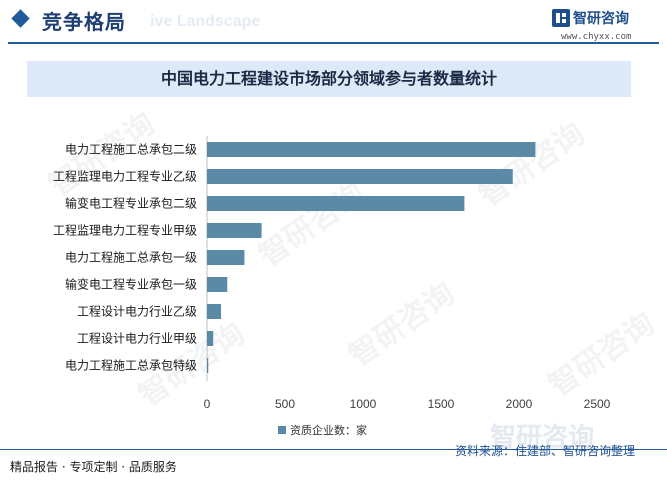 This screenshot has height=484, width=667. I want to click on legend-label: 资质企业数：家, so click(328, 430).